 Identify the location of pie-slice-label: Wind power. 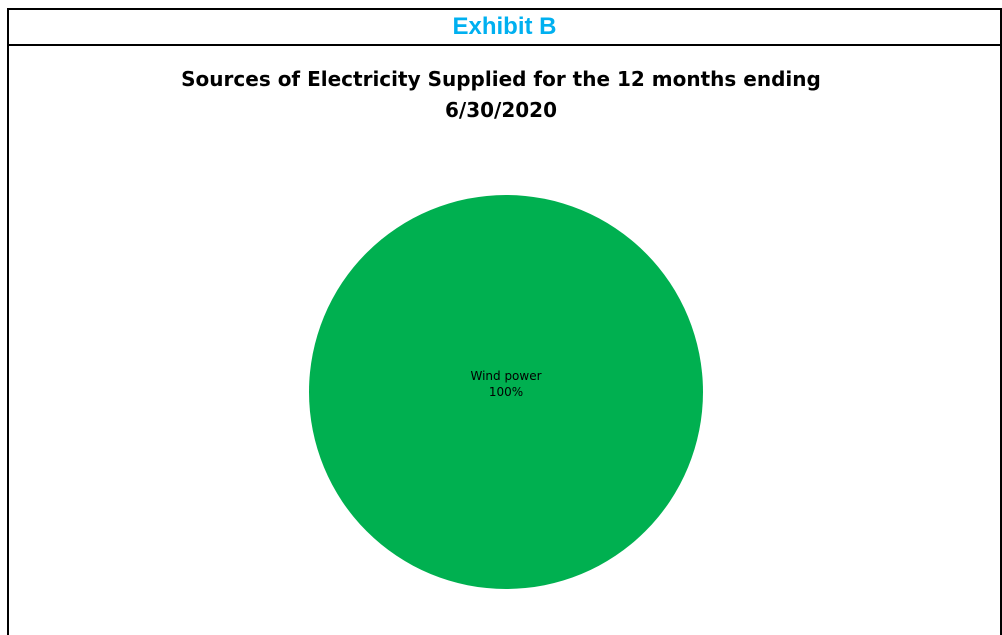
(505, 376).